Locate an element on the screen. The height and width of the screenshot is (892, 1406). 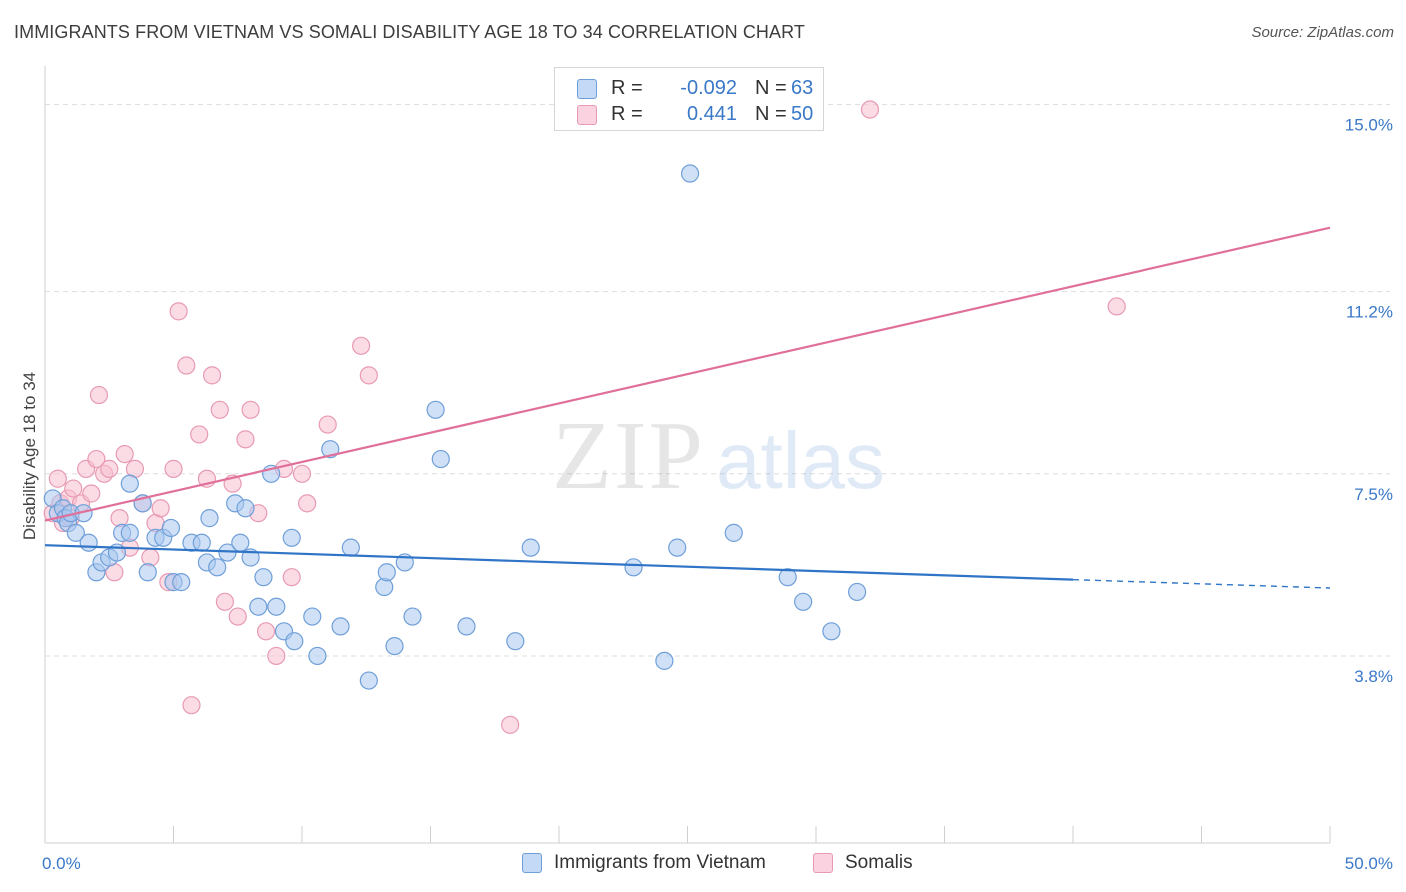
y-axis-label: Disability Age 18 to 34 is located at coordinates (29, 456).